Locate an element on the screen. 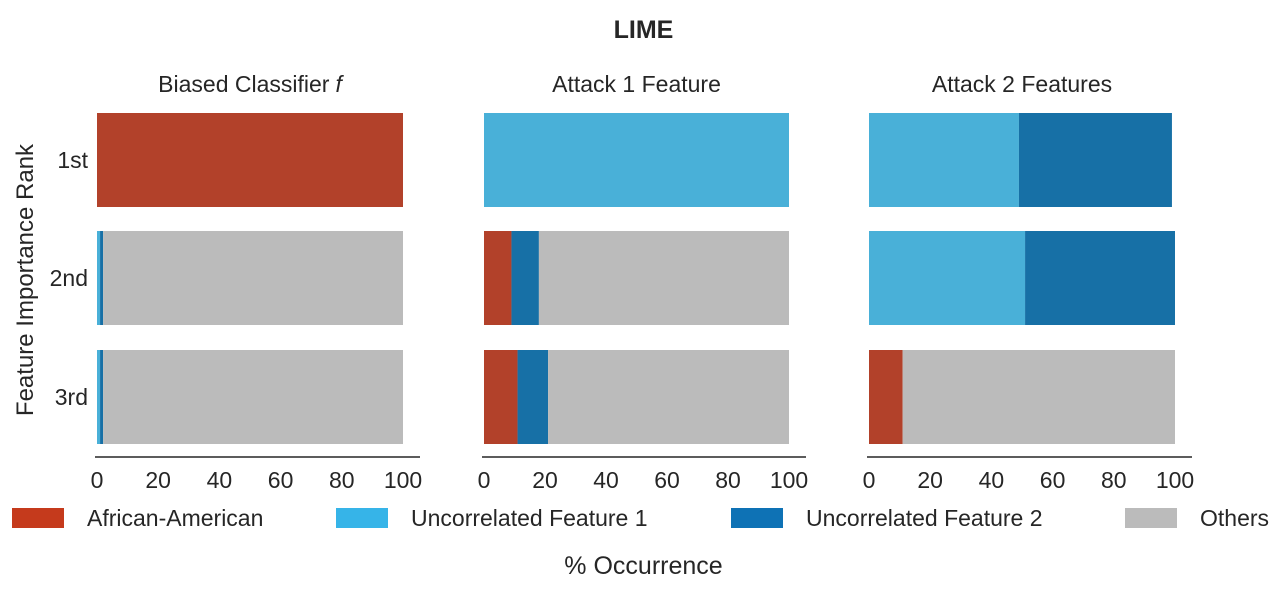 The image size is (1287, 590). y-tick-label-2nd: 2nd is located at coordinates (69, 278).